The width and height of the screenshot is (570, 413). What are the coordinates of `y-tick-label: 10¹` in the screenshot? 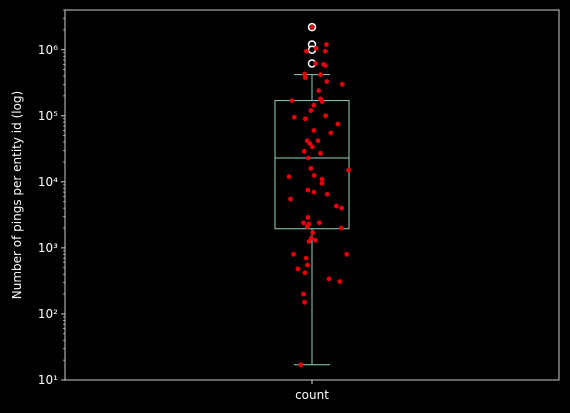 It's located at (48, 380).